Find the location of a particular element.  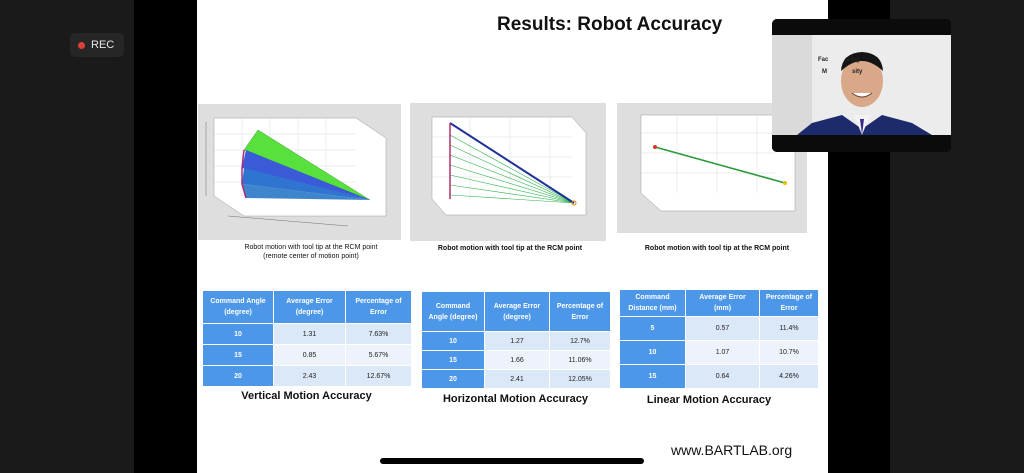

table-cell: 0.64 is located at coordinates (722, 376).